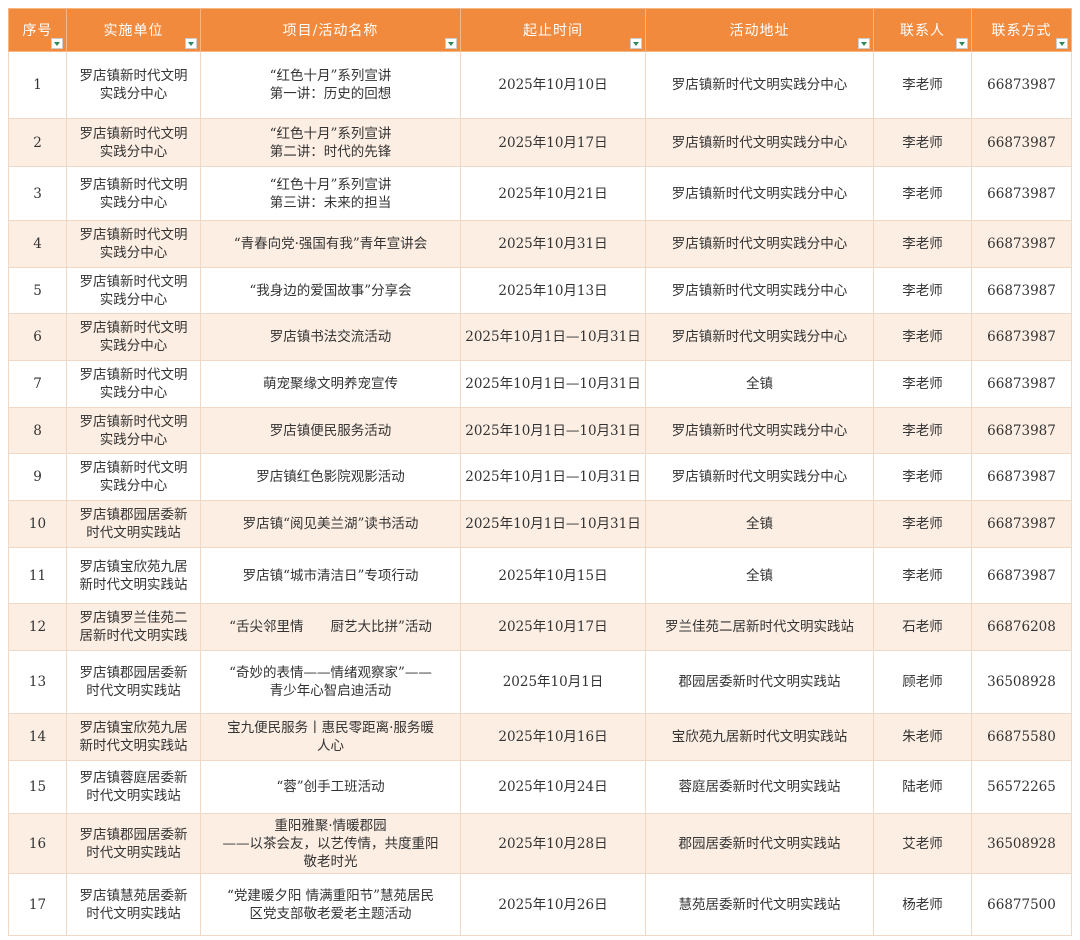  What do you see at coordinates (553, 737) in the screenshot?
I see `cell-time: 2025年10月16日` at bounding box center [553, 737].